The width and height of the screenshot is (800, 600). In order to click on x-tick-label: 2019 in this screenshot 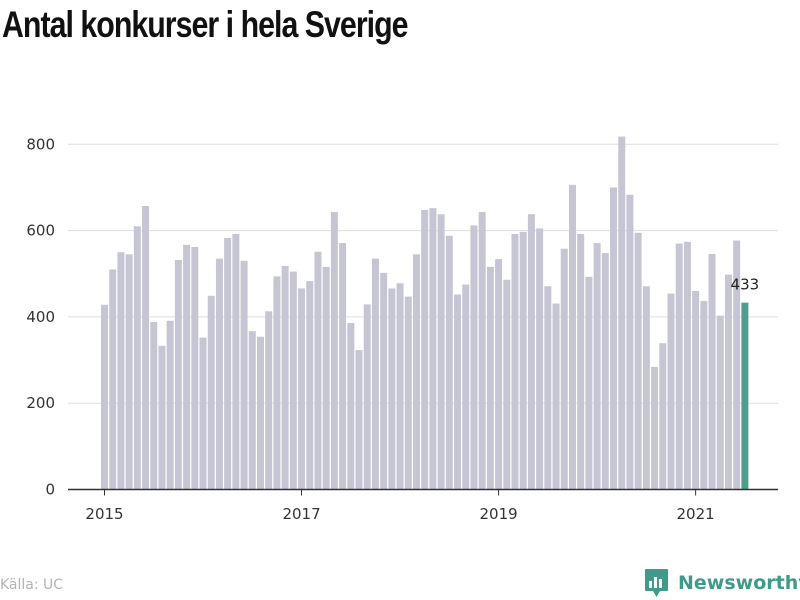, I will do `click(498, 514)`.